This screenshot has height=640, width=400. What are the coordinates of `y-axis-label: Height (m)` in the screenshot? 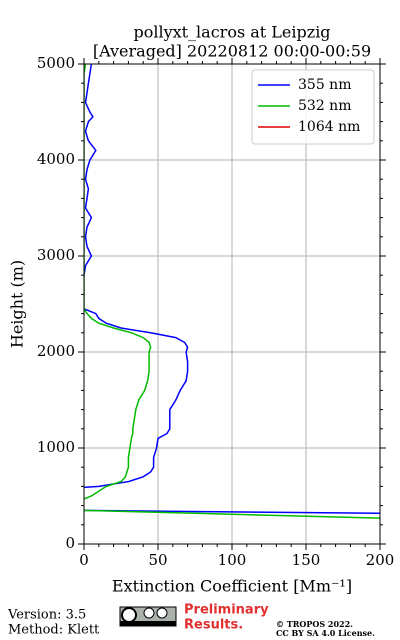 It's located at (17, 304).